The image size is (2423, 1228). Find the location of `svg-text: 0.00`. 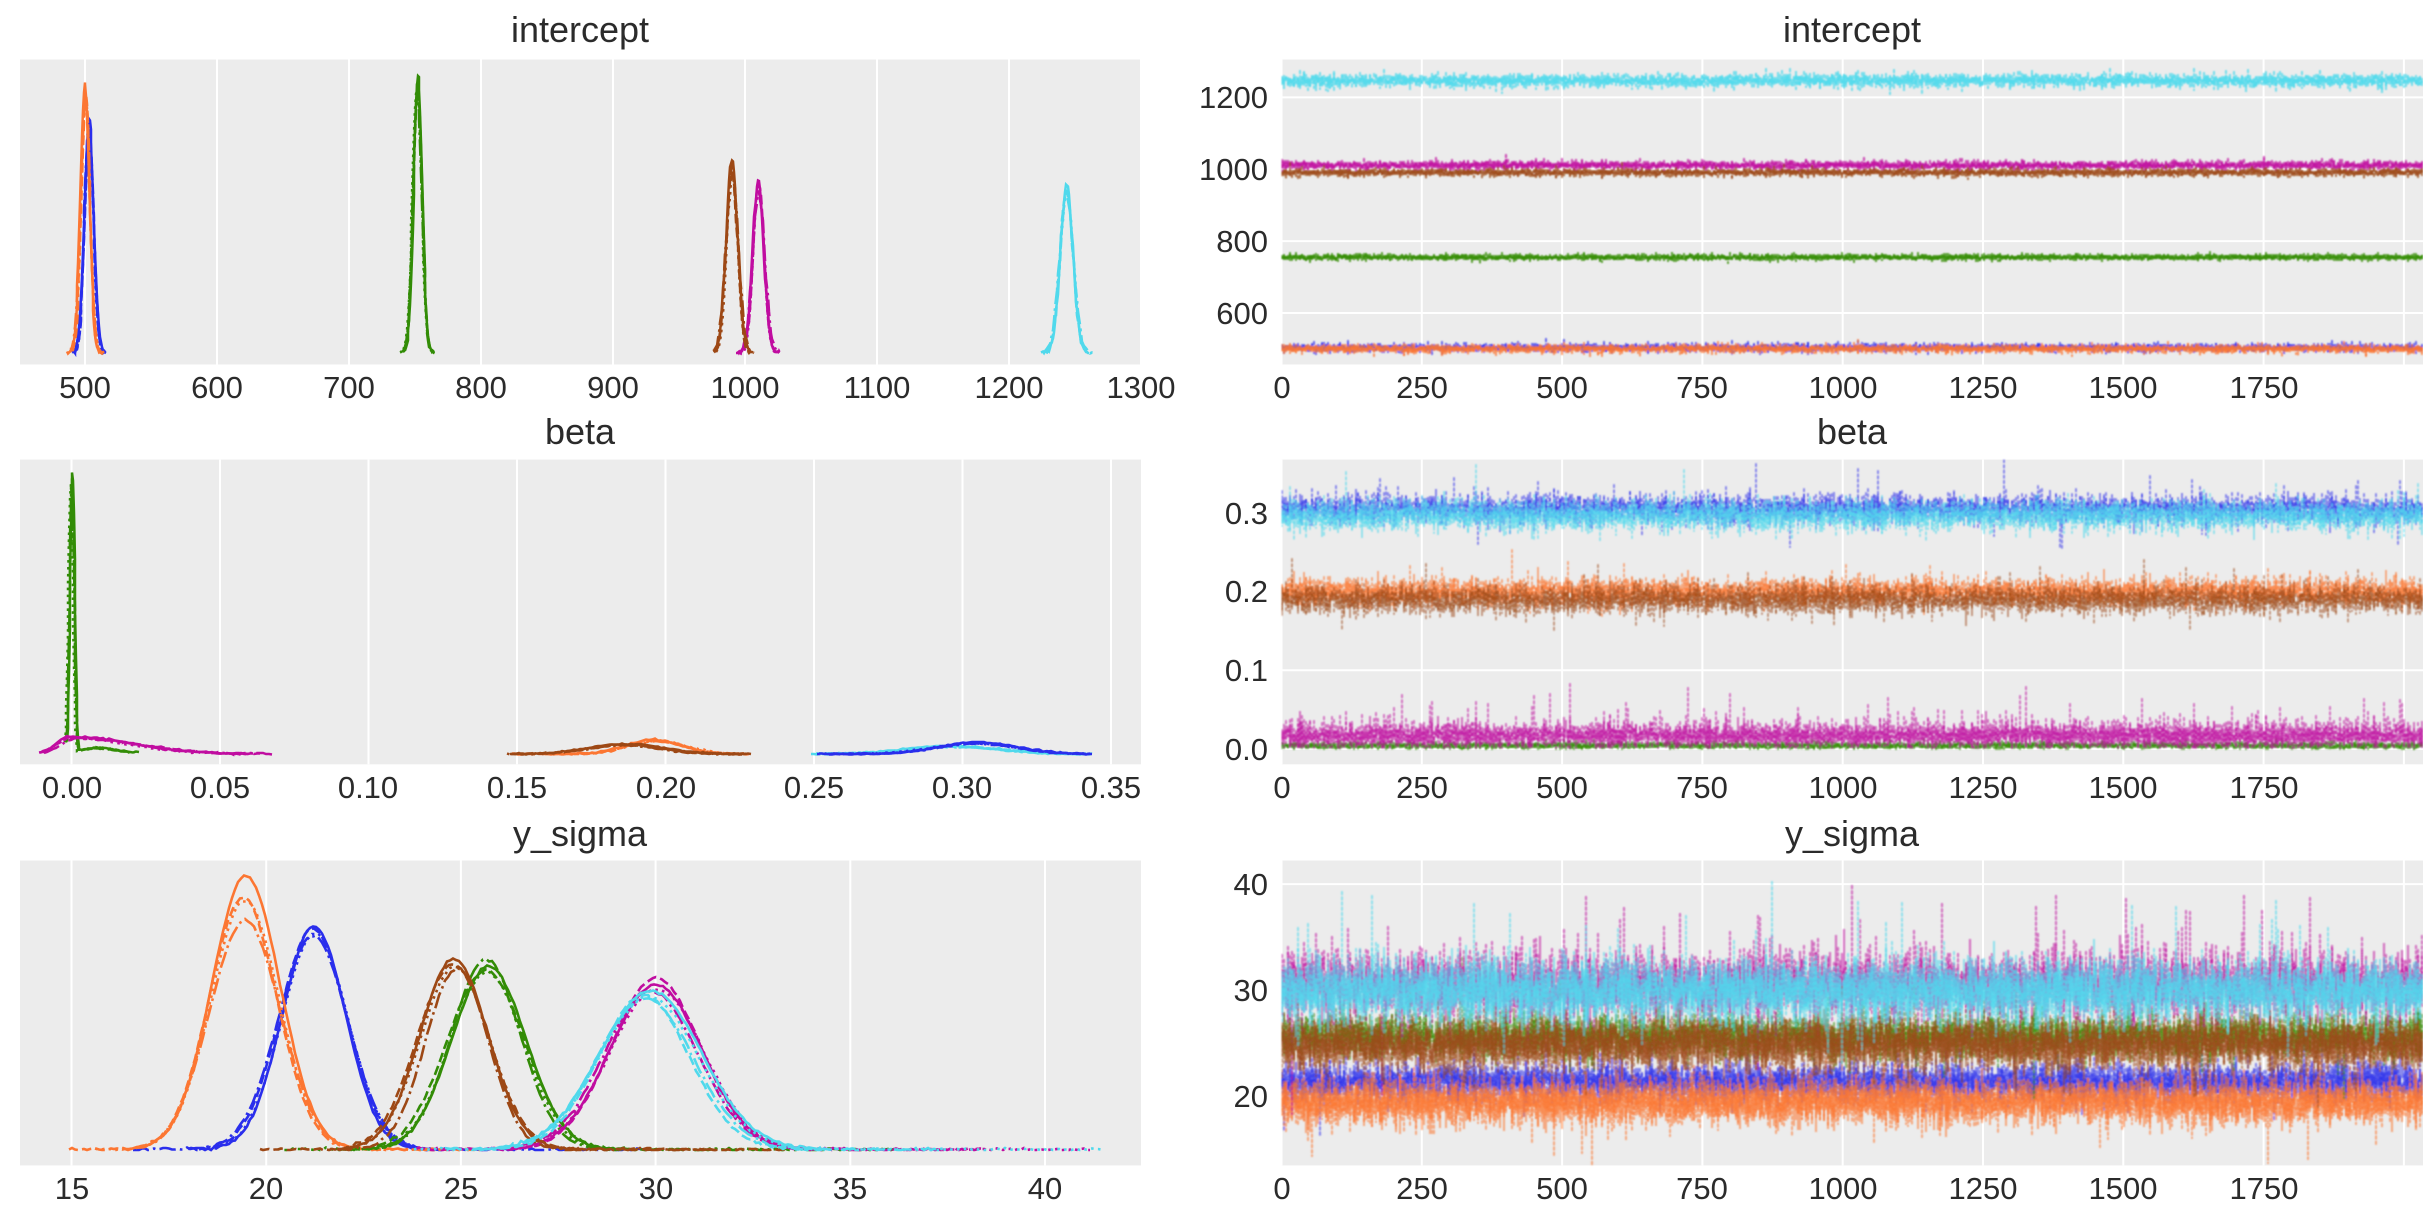

svg-text: 0.00 is located at coordinates (72, 787).